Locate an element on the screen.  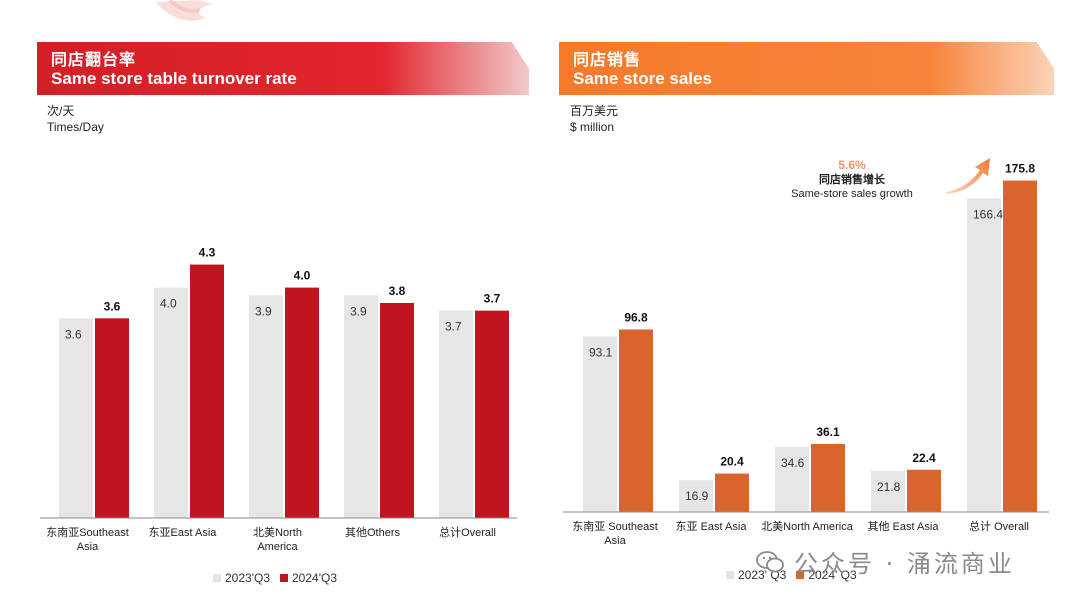
right-unit-label: 百万美元 $ million is located at coordinates (594, 119).